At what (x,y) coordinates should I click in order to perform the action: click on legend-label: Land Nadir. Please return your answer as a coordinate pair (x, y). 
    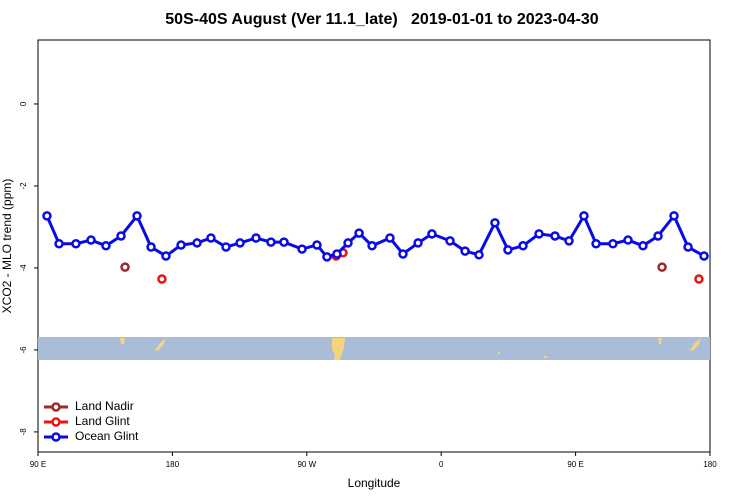
    Looking at the image, I should click on (104, 406).